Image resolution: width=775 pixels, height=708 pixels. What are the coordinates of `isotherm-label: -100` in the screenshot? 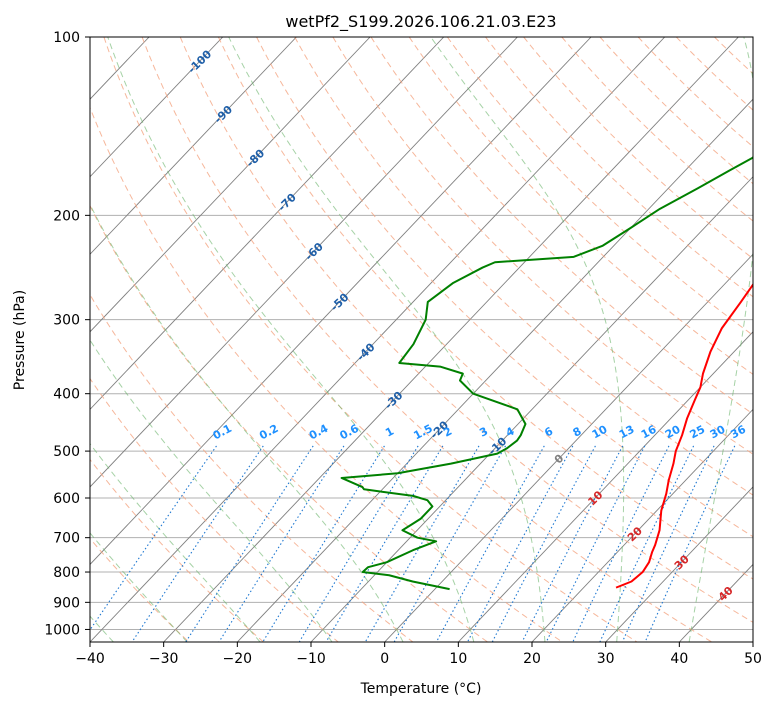 It's located at (199, 61).